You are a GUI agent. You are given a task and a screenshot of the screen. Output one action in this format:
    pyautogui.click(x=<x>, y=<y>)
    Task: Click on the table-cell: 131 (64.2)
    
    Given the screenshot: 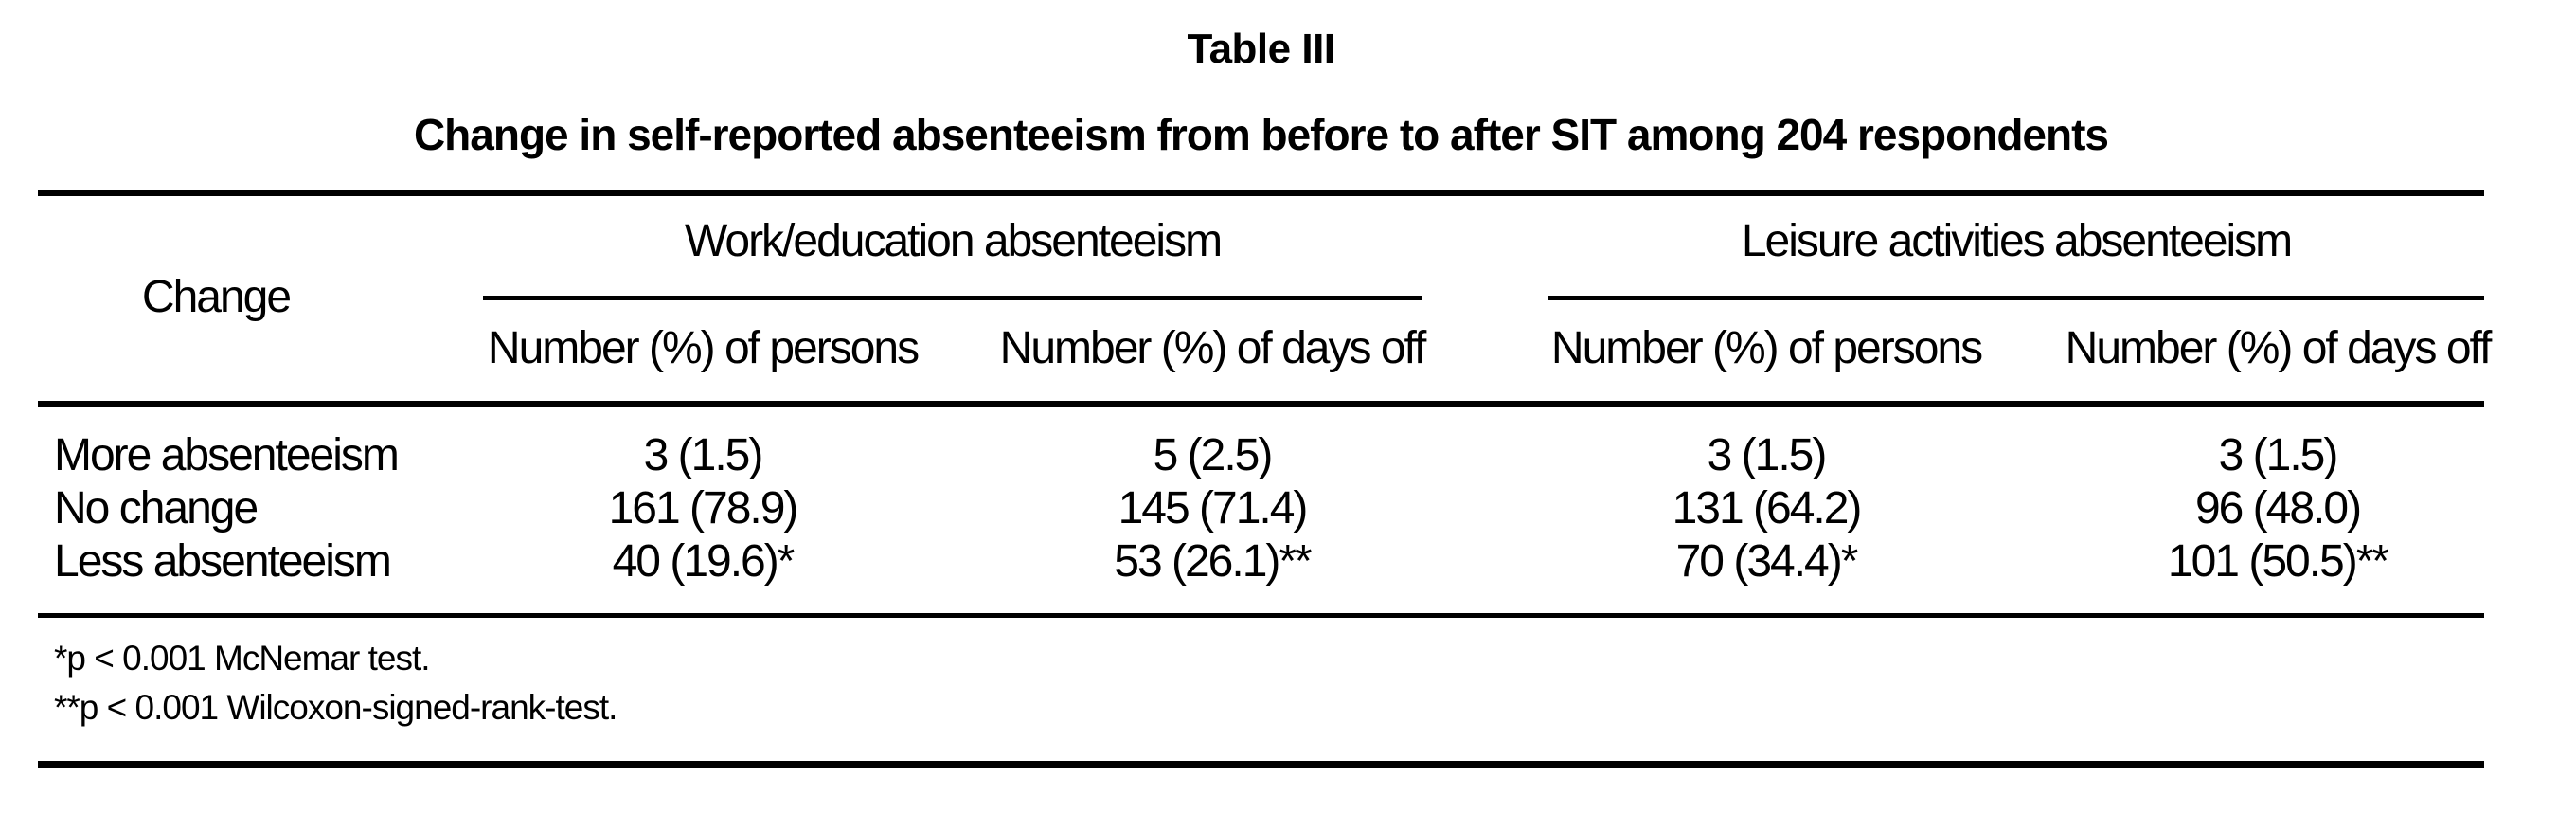 What is the action you would take?
    pyautogui.click(x=1767, y=509)
    